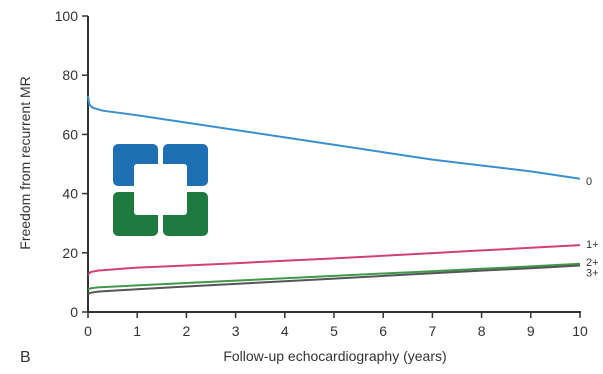 The height and width of the screenshot is (374, 603). I want to click on x-tick-label: 3, so click(236, 331).